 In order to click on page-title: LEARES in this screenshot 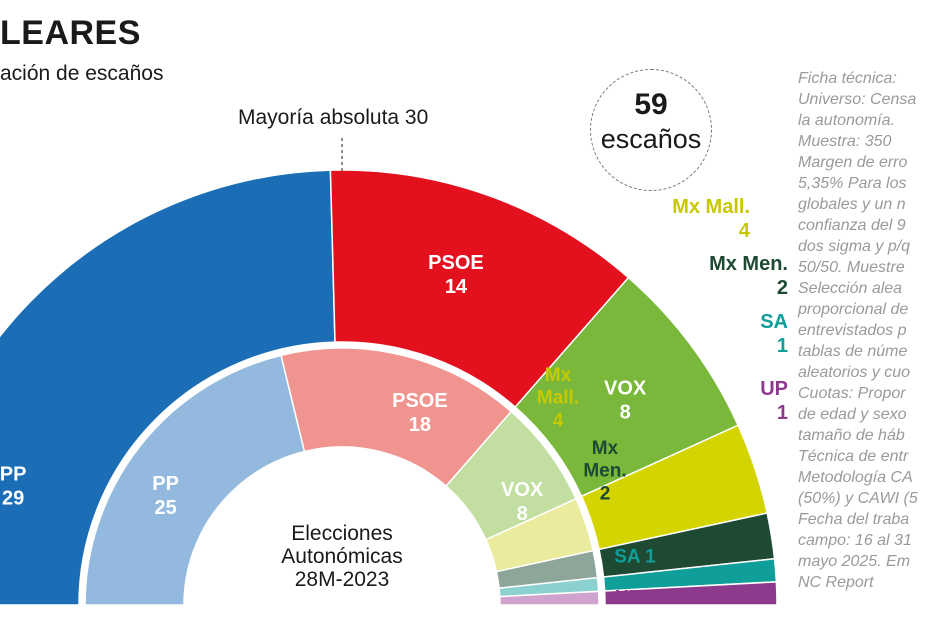, I will do `click(70, 33)`.